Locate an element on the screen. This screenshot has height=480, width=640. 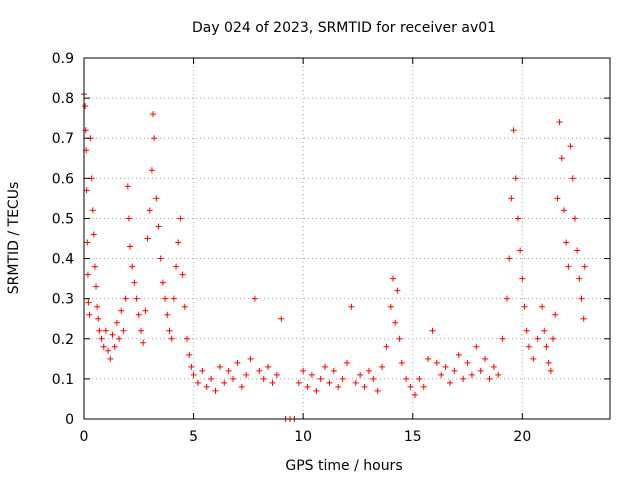
y-tick-label: 0.8 is located at coordinates (63, 99).